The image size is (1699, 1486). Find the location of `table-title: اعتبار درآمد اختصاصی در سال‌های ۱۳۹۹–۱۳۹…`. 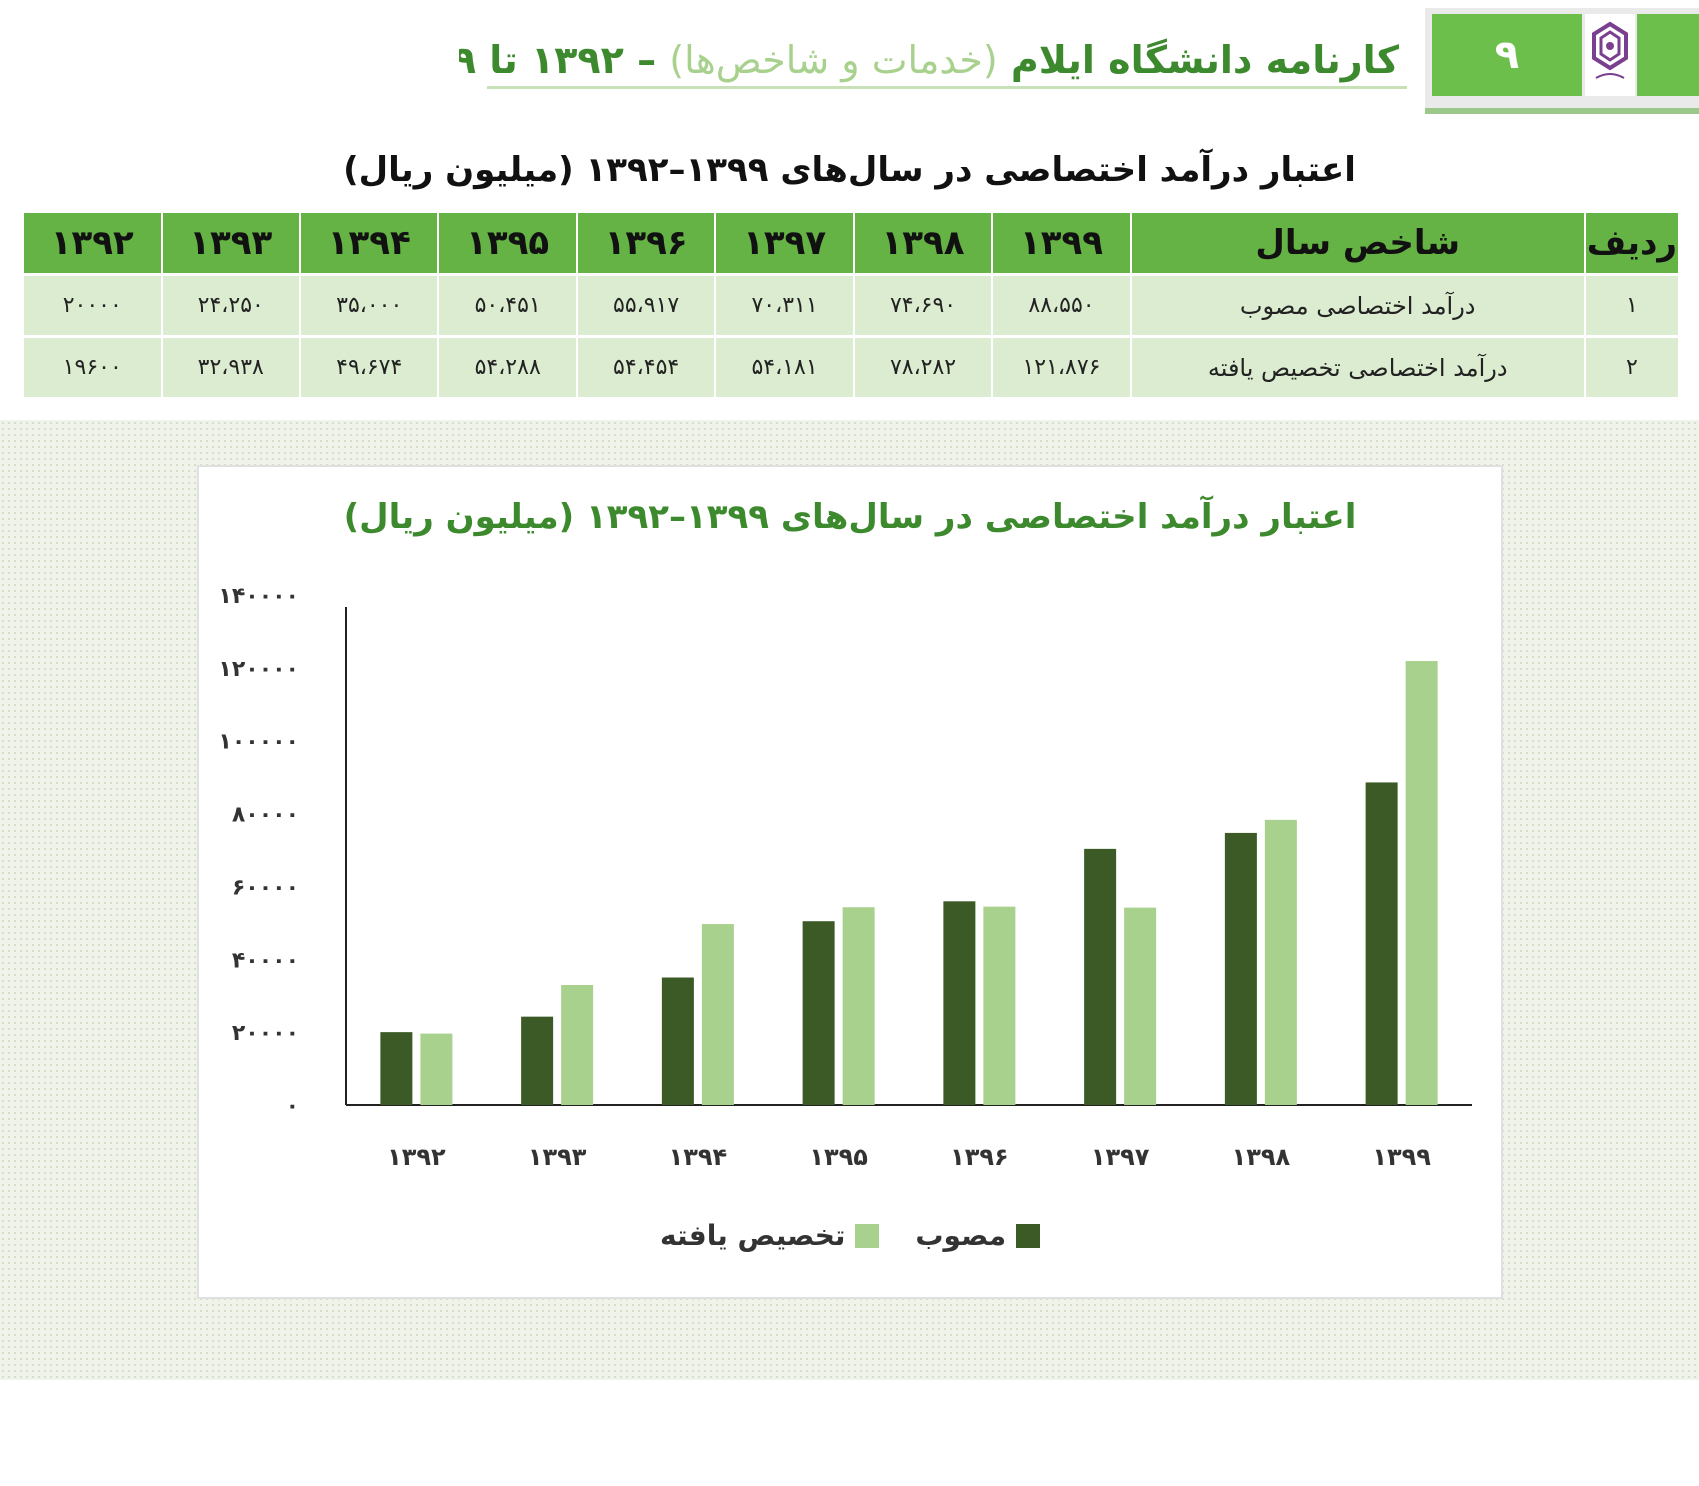

table-title: اعتبار درآمد اختصاصی در سال‌های ۱۳۹۹–۱۳۹… is located at coordinates (849, 170).